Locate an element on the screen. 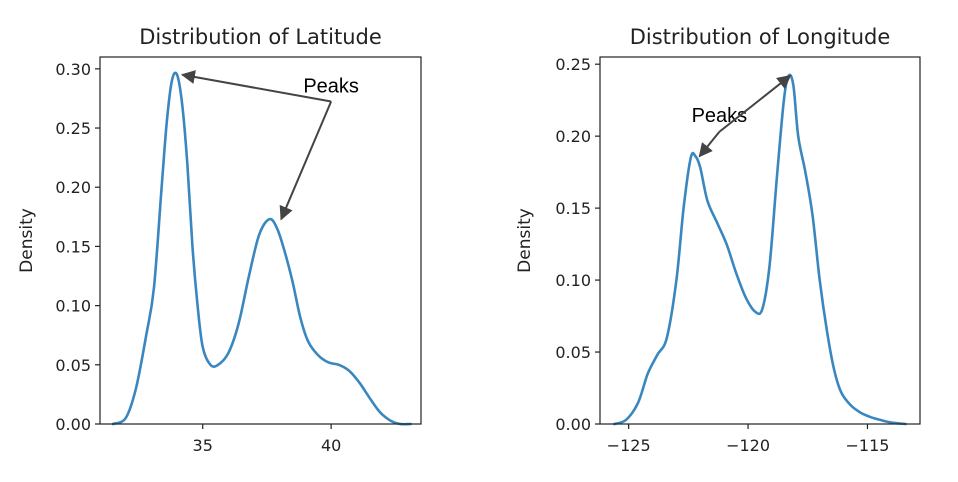  peaks-annotation-label: Peaks is located at coordinates (331, 87).